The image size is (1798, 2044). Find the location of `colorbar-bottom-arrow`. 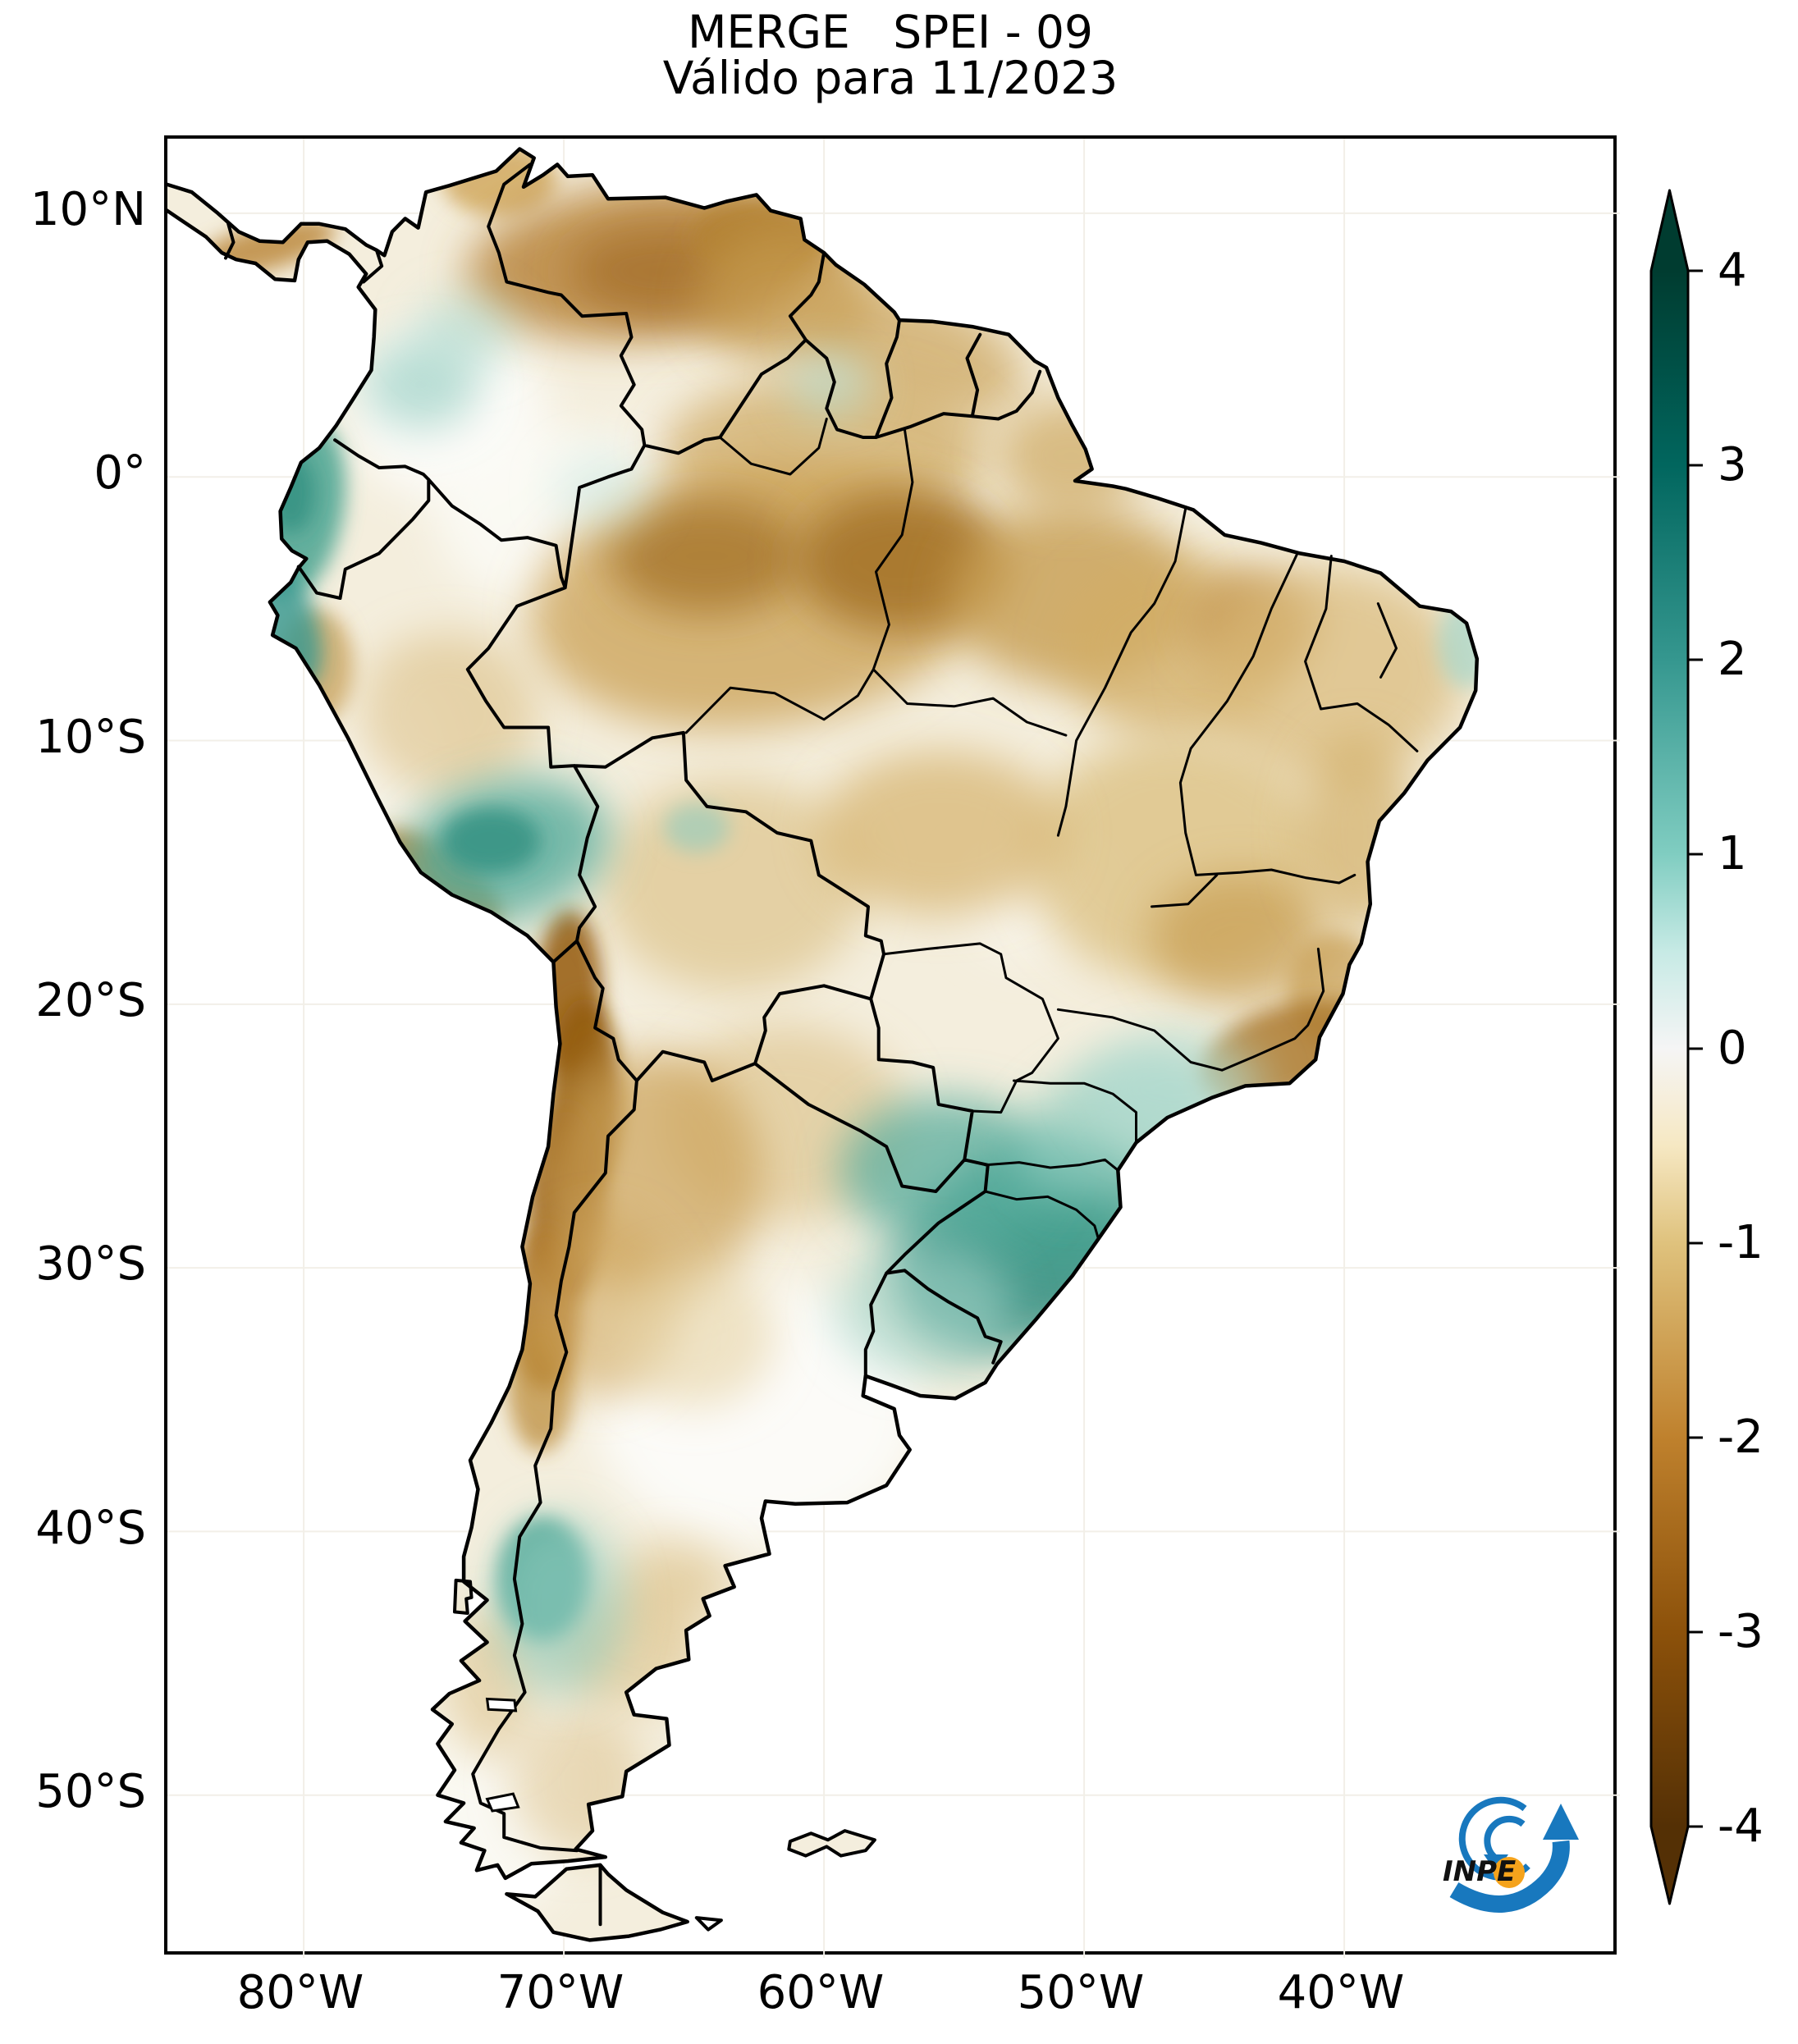

colorbar-bottom-arrow is located at coordinates (1669, 1865).